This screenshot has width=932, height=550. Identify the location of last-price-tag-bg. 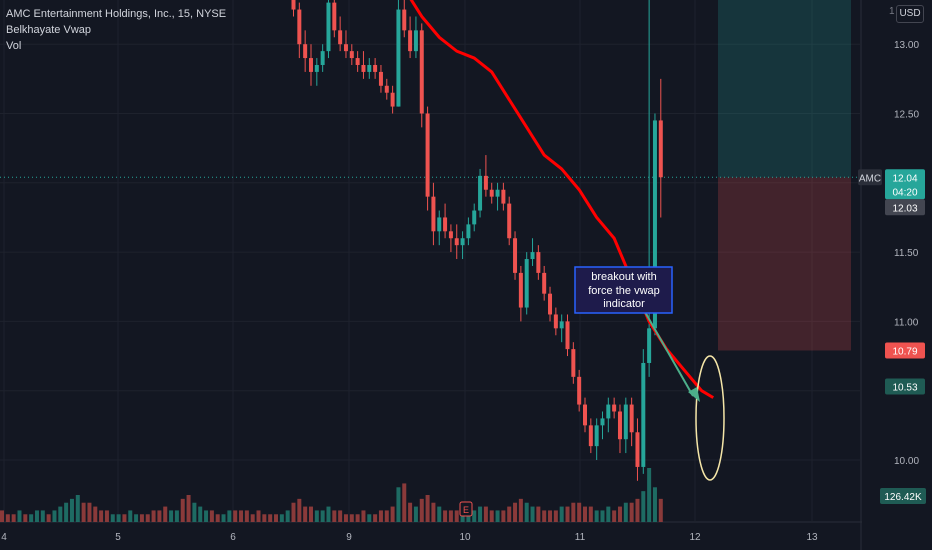
(905, 184).